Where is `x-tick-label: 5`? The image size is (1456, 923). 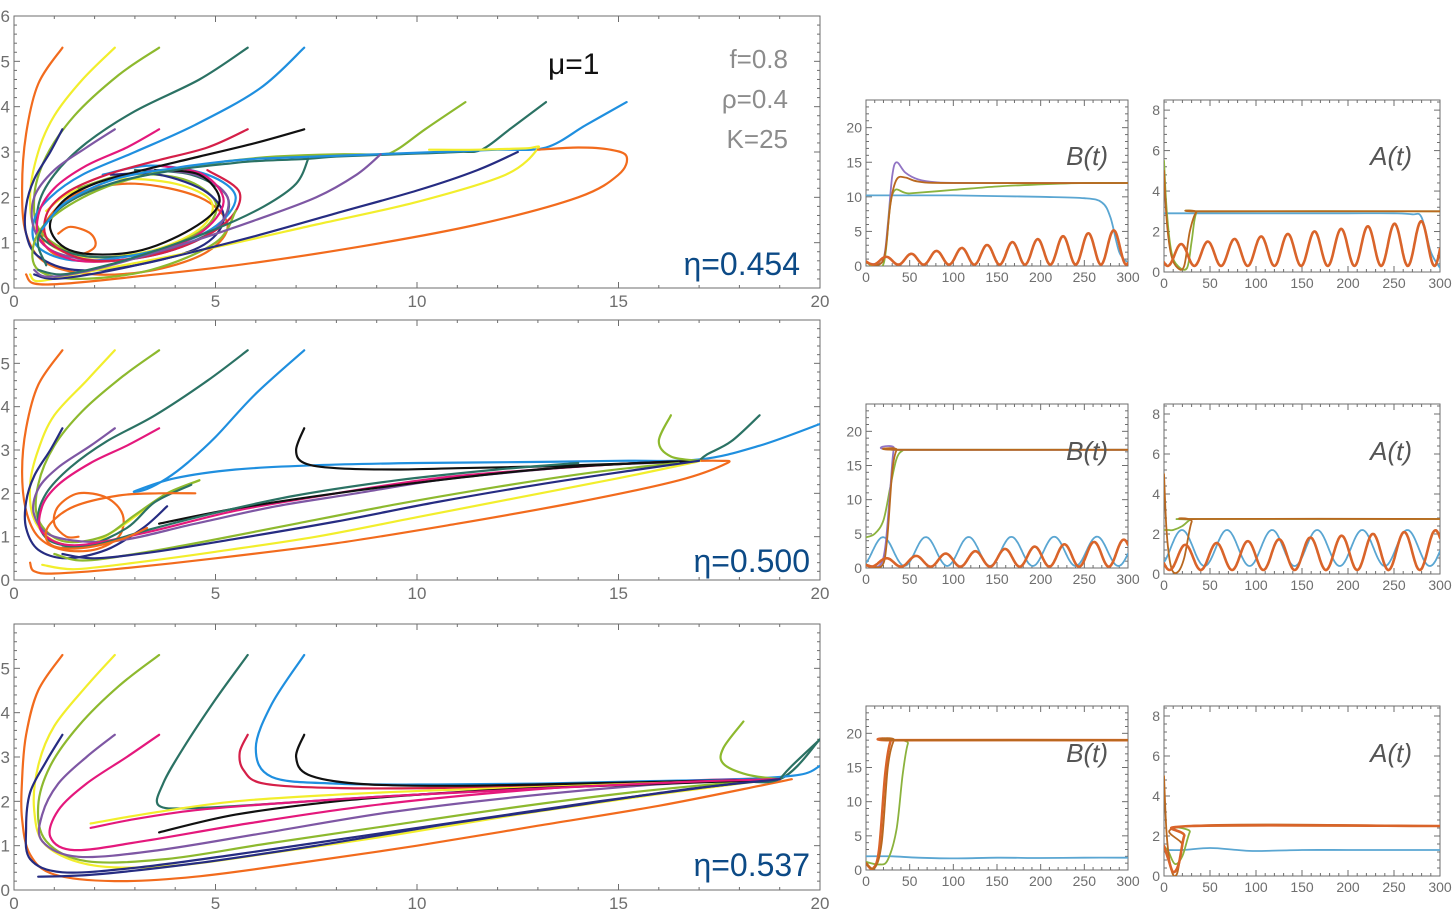 x-tick-label: 5 is located at coordinates (215, 593).